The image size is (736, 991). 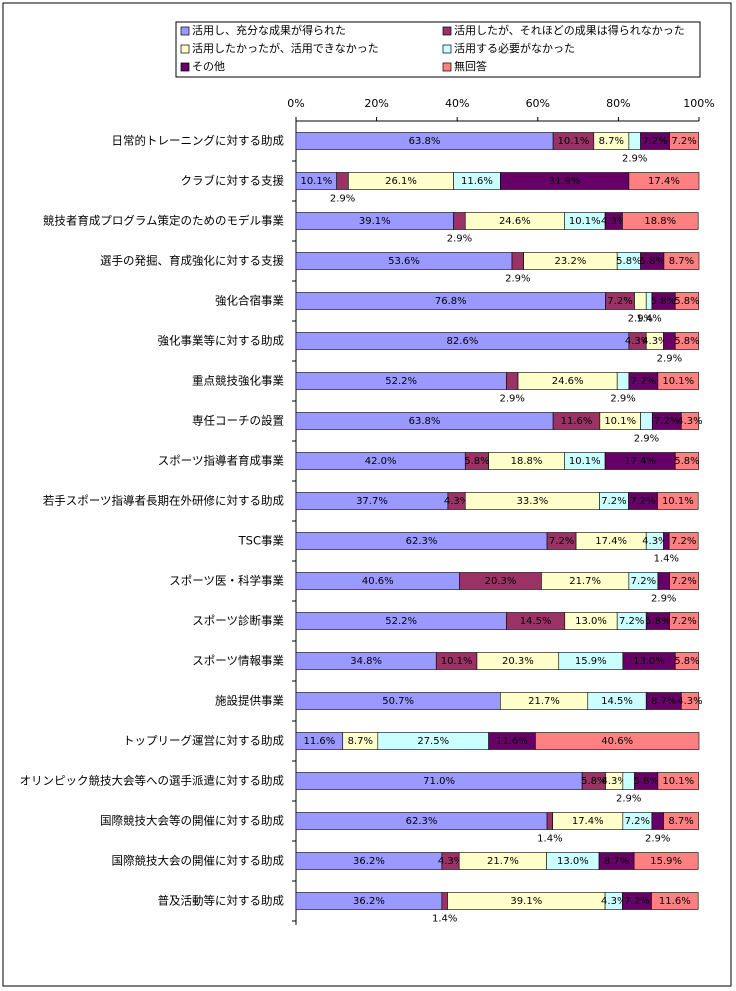 What do you see at coordinates (401, 181) in the screenshot?
I see `value-label: 26.1%` at bounding box center [401, 181].